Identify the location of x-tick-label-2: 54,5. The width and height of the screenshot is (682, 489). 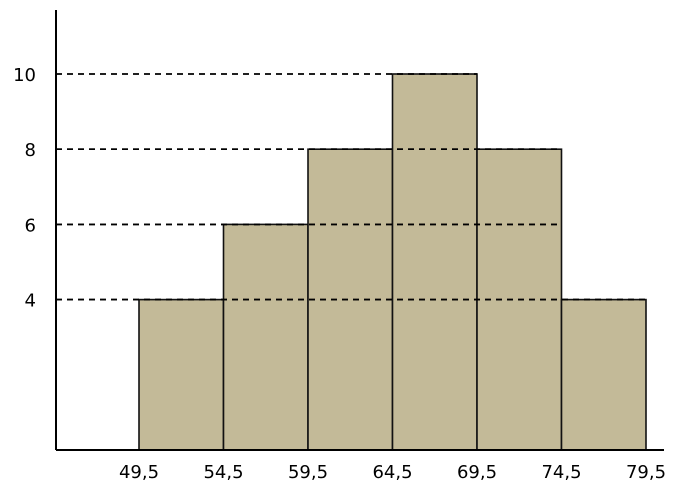
(223, 472).